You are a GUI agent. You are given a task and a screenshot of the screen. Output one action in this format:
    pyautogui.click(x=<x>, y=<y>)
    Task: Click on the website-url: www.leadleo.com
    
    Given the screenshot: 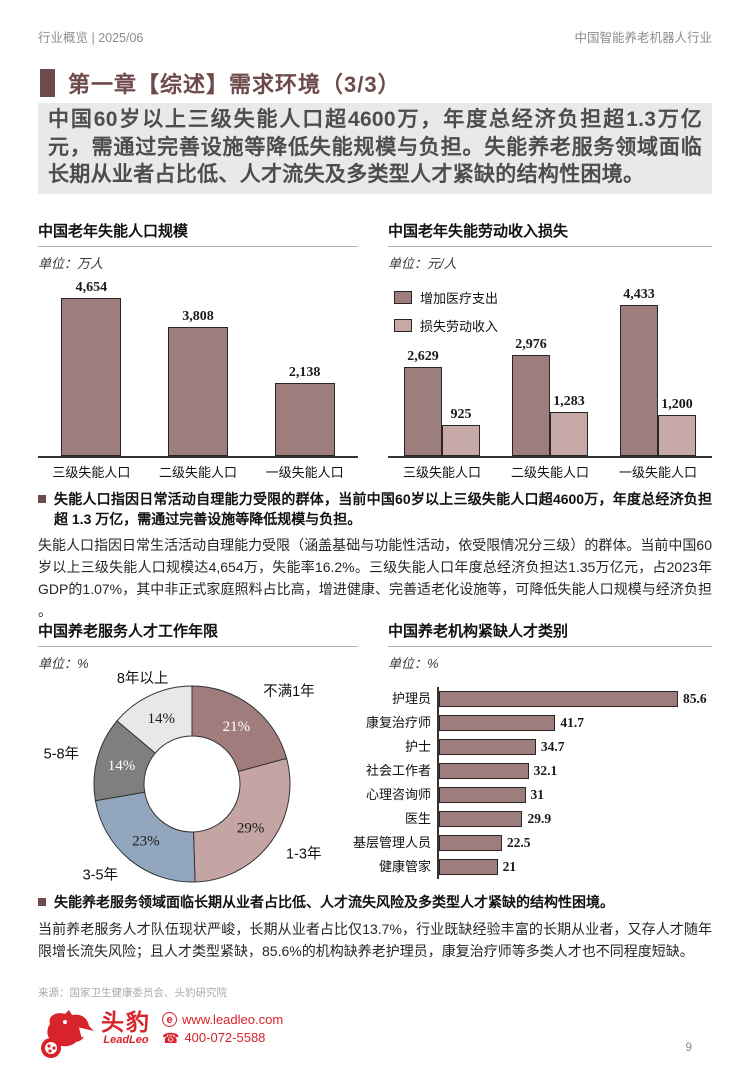 What is the action you would take?
    pyautogui.click(x=233, y=1019)
    